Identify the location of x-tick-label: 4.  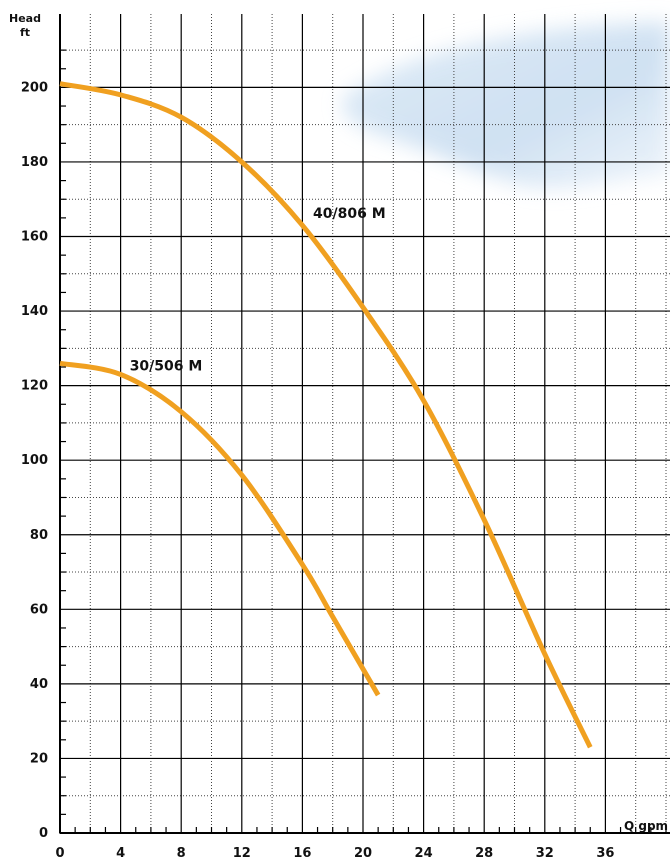
(120, 853).